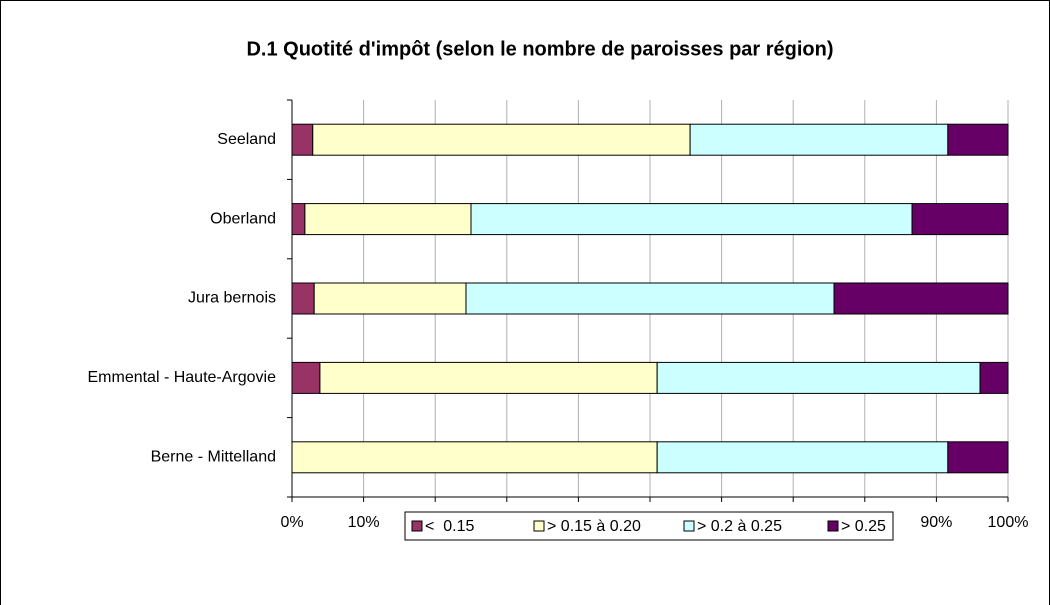 The width and height of the screenshot is (1050, 605). Describe the element at coordinates (364, 522) in the screenshot. I see `x-tick-label: 10%` at that location.